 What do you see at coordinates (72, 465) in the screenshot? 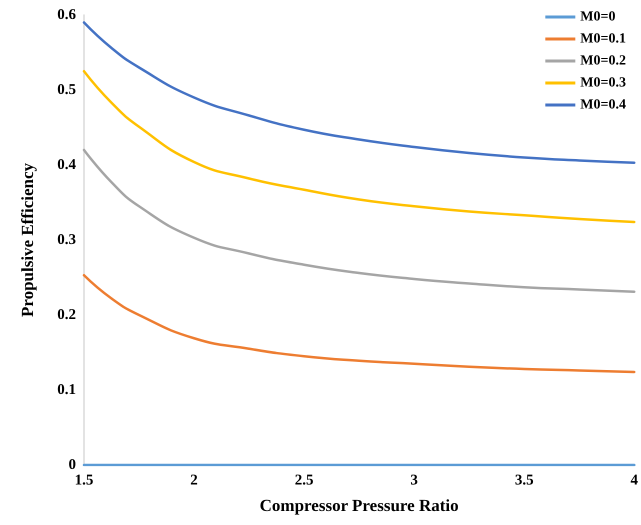
I see `y-tick-label: 0` at bounding box center [72, 465].